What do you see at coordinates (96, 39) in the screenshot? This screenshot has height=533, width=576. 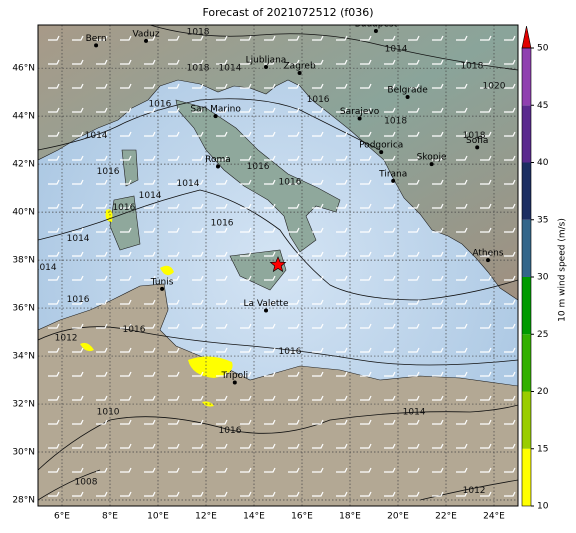 I see `city-label: Bern` at bounding box center [96, 39].